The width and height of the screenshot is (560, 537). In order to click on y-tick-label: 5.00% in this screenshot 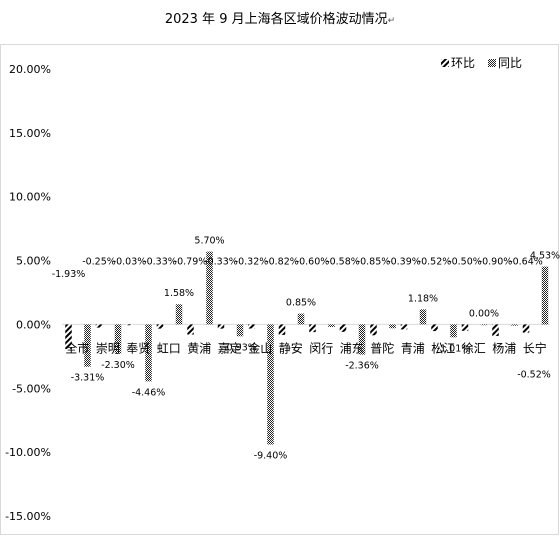, I will do `click(33, 261)`.